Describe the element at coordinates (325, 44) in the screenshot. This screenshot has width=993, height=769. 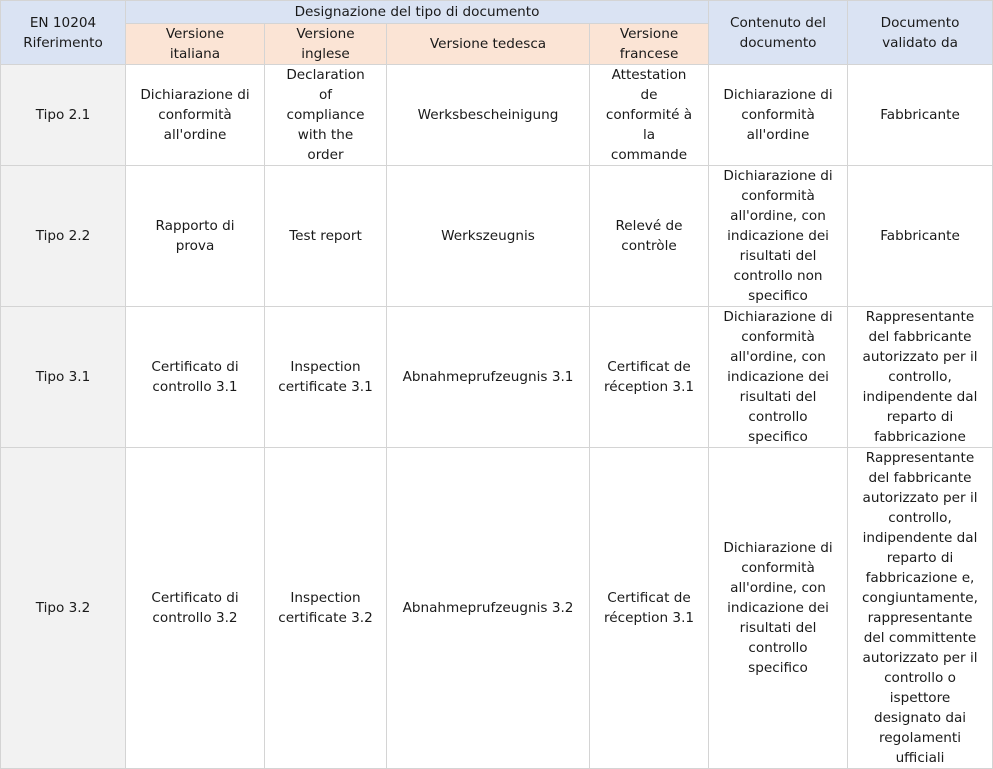
I see `header-english: Versione inglese` at that location.